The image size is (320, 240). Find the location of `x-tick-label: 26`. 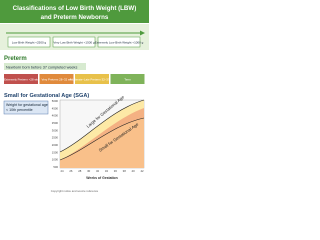

x-tick-label: 26 is located at coordinates (71, 171).